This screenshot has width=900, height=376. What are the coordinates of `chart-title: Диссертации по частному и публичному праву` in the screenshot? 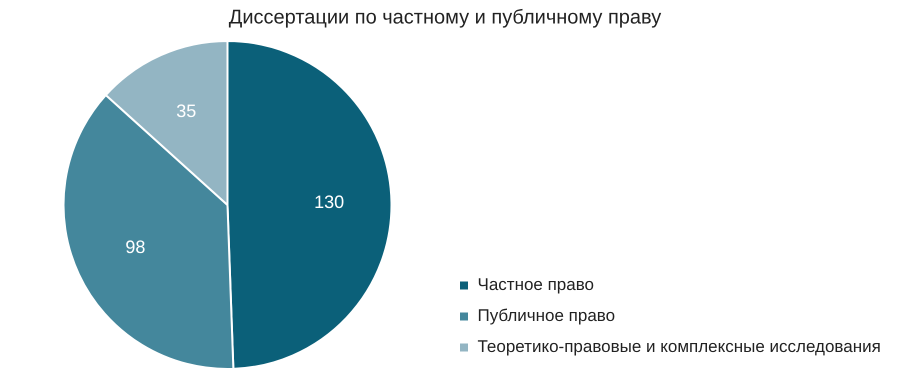 It's located at (445, 17).